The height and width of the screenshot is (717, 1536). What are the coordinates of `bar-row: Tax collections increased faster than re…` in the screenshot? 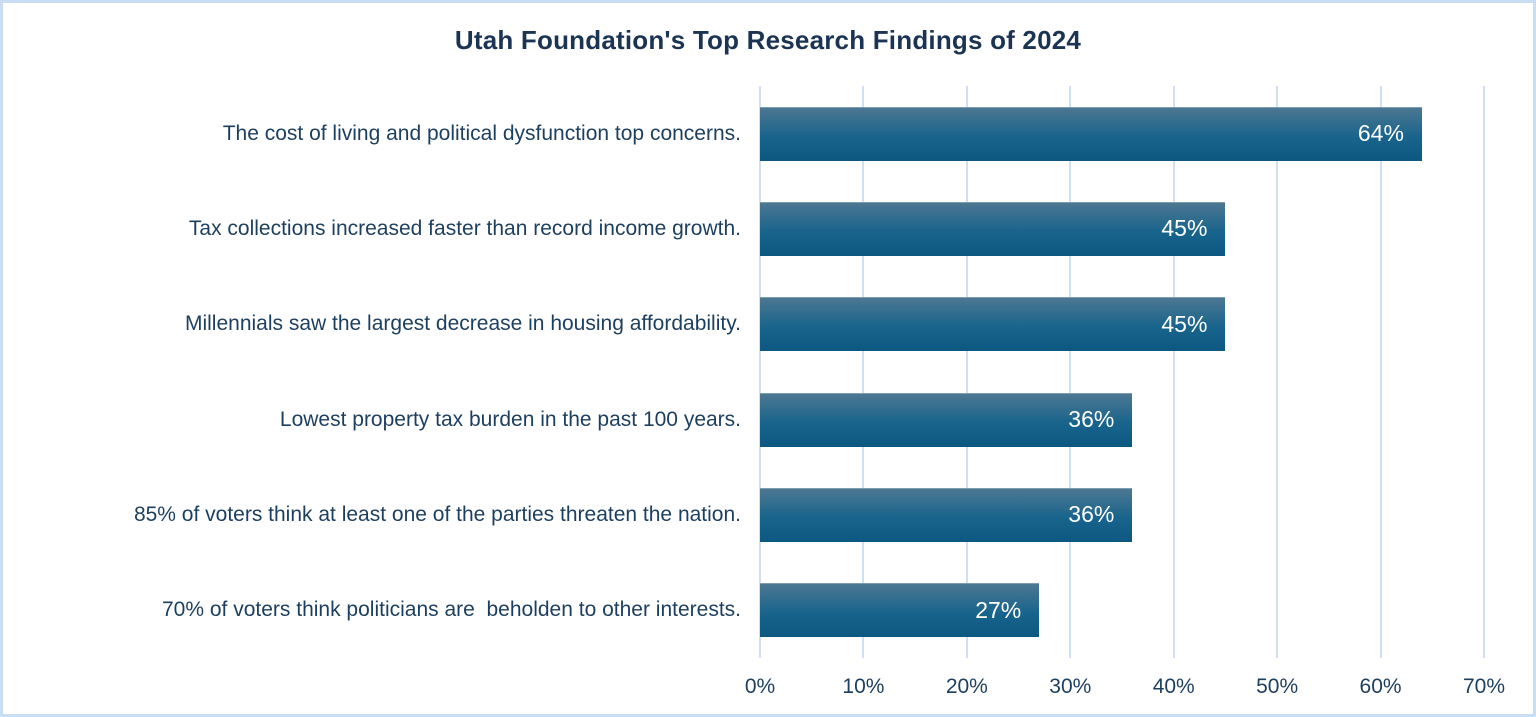 It's located at (836, 228).